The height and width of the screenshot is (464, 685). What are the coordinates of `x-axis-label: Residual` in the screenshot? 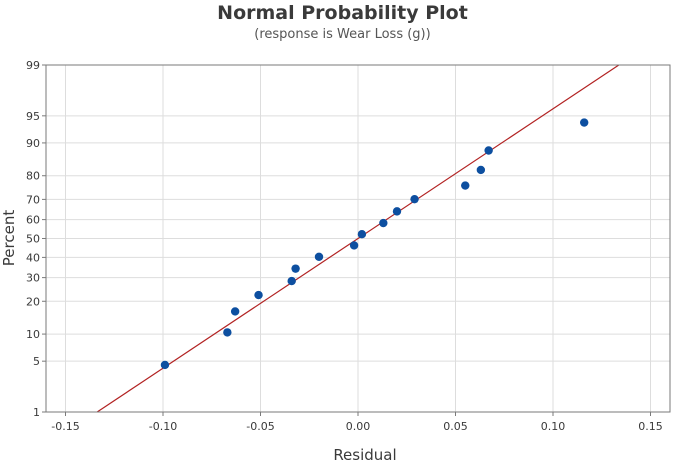 It's located at (364, 455).